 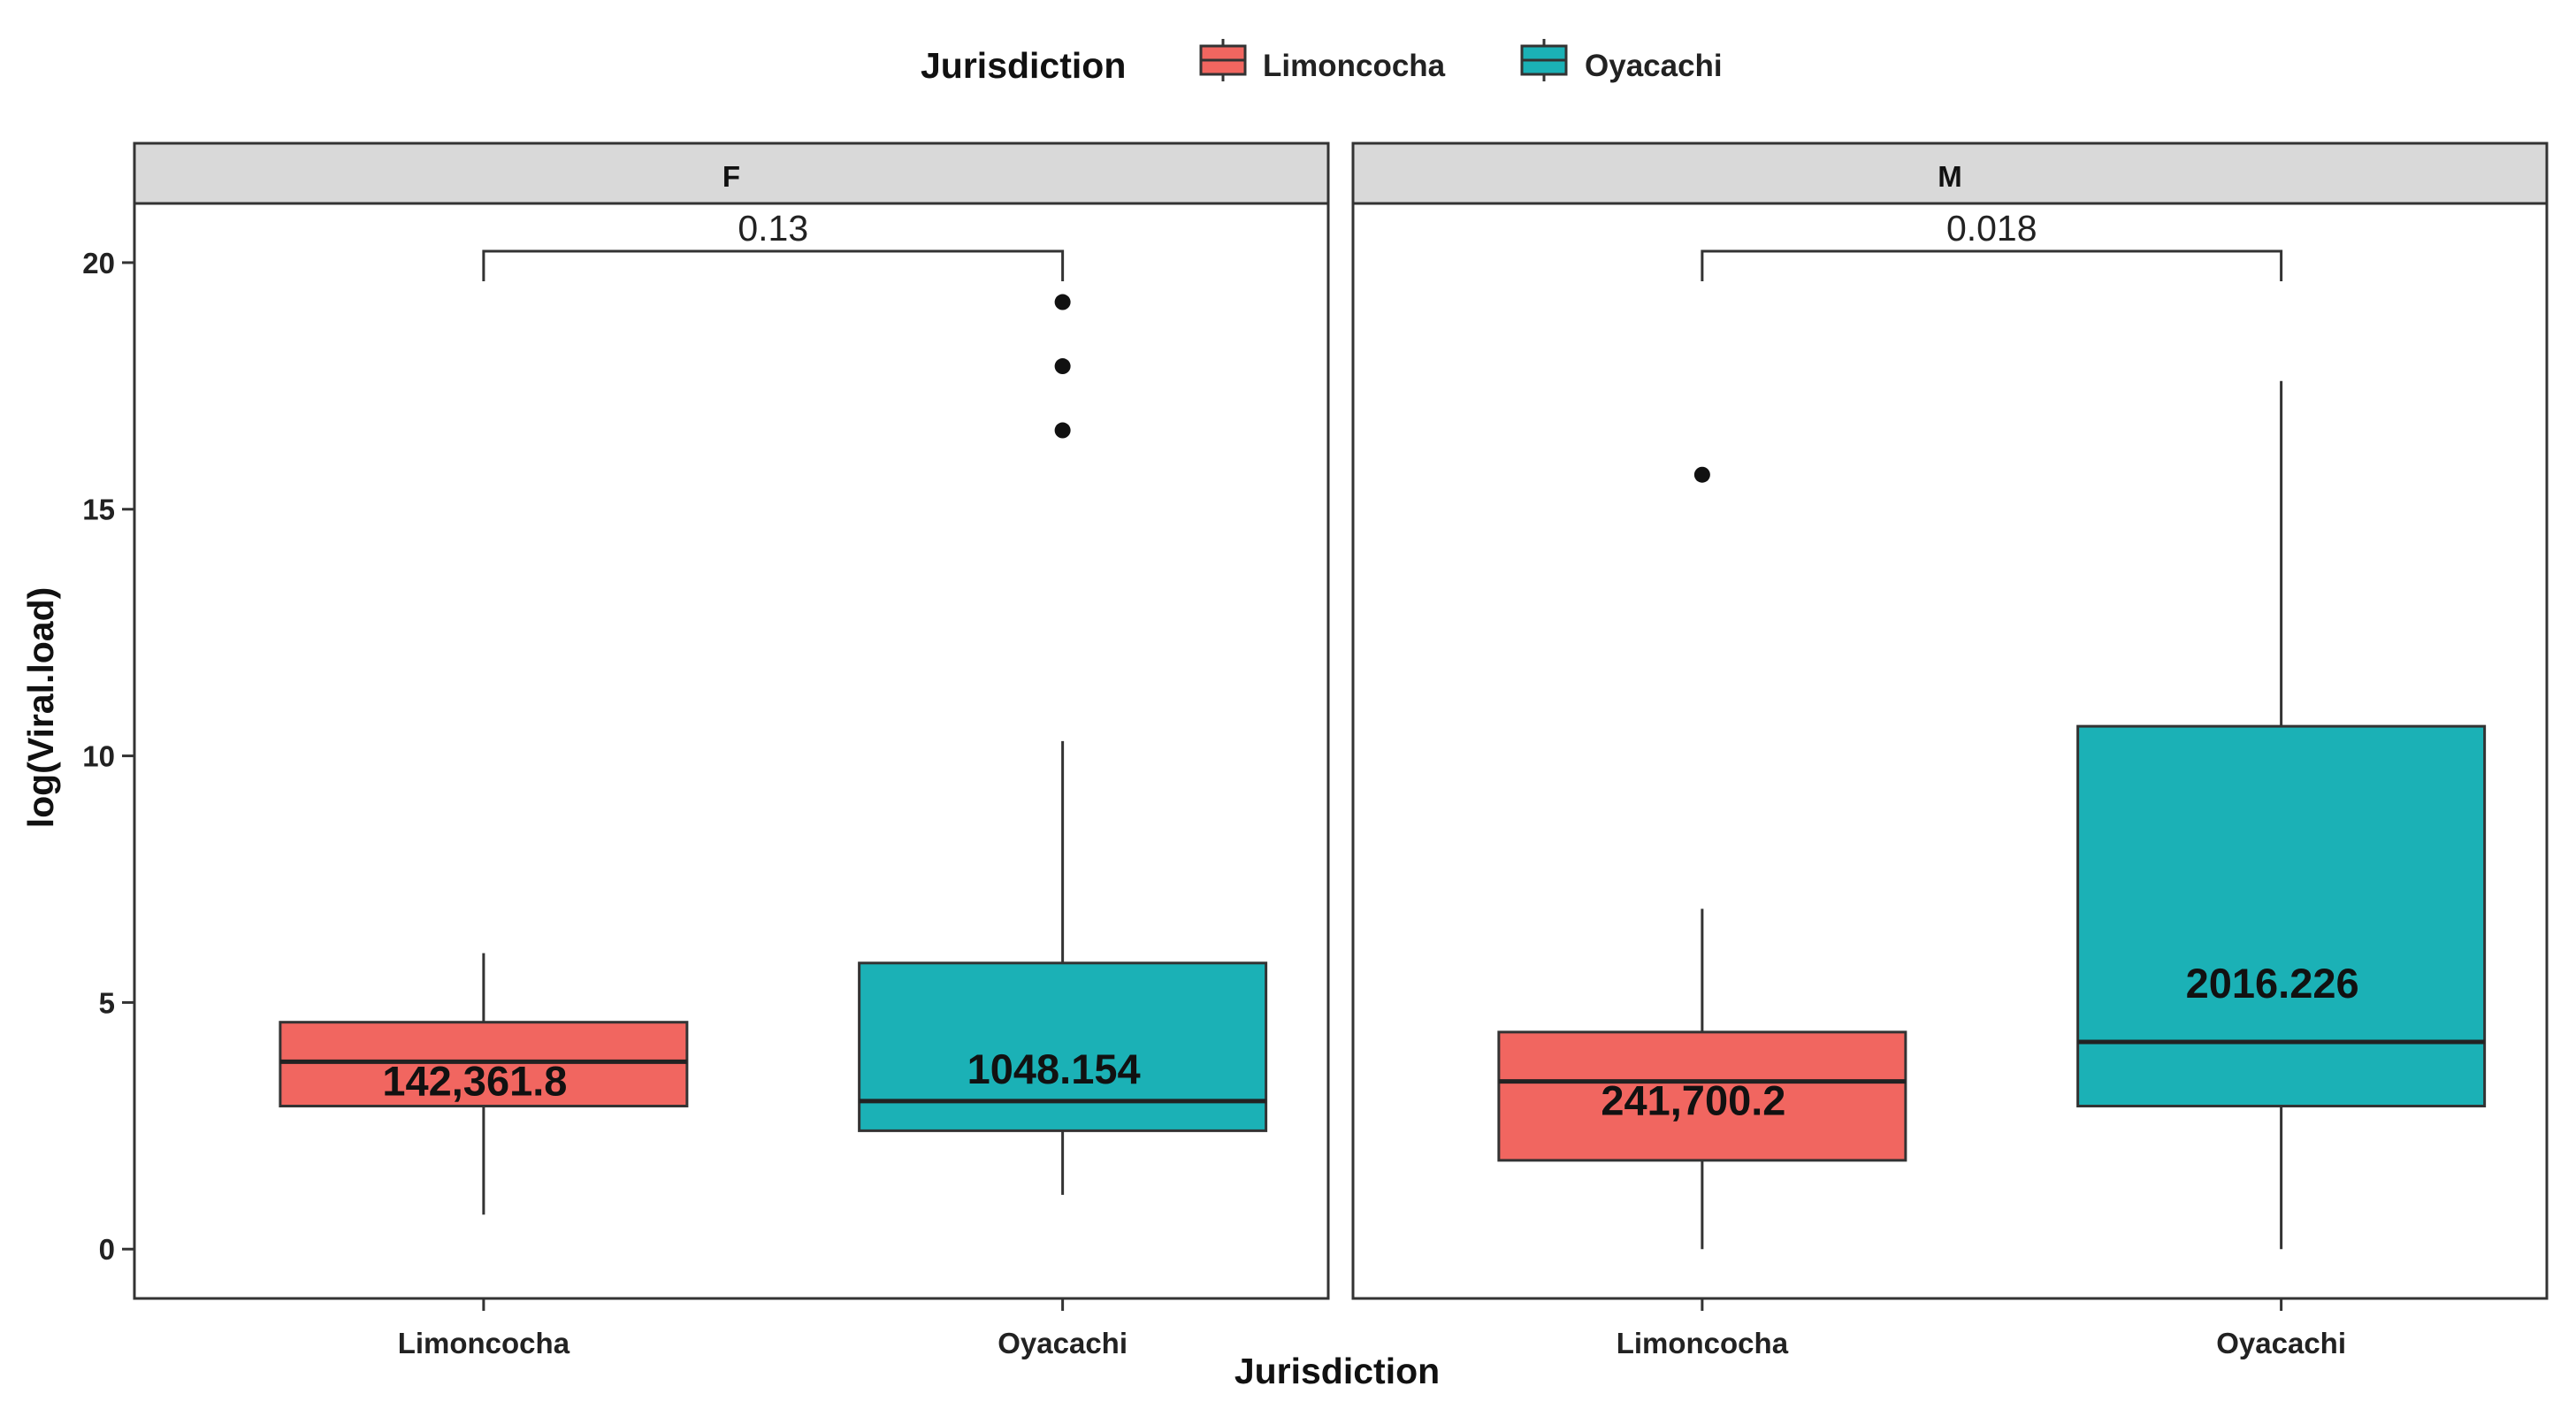 I want to click on y-tick-labels: 0 5 10 15 20, so click(x=108, y=756).